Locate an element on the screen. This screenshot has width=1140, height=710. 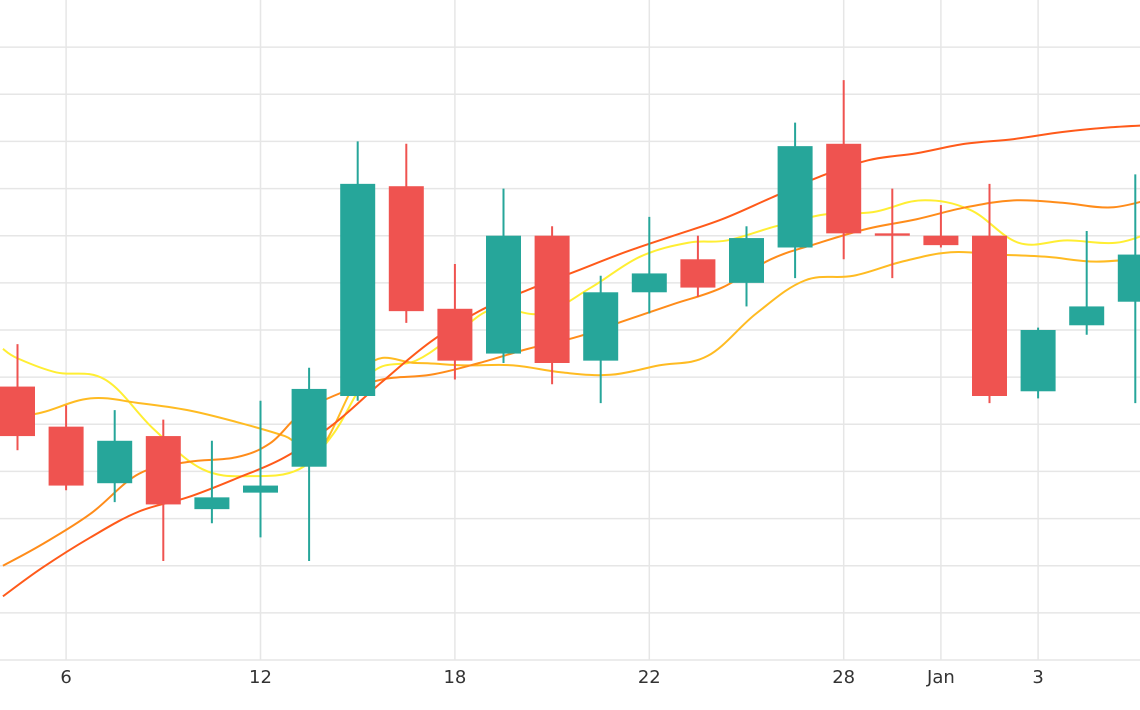
x-tick-label: Jan is located at coordinates (940, 677).